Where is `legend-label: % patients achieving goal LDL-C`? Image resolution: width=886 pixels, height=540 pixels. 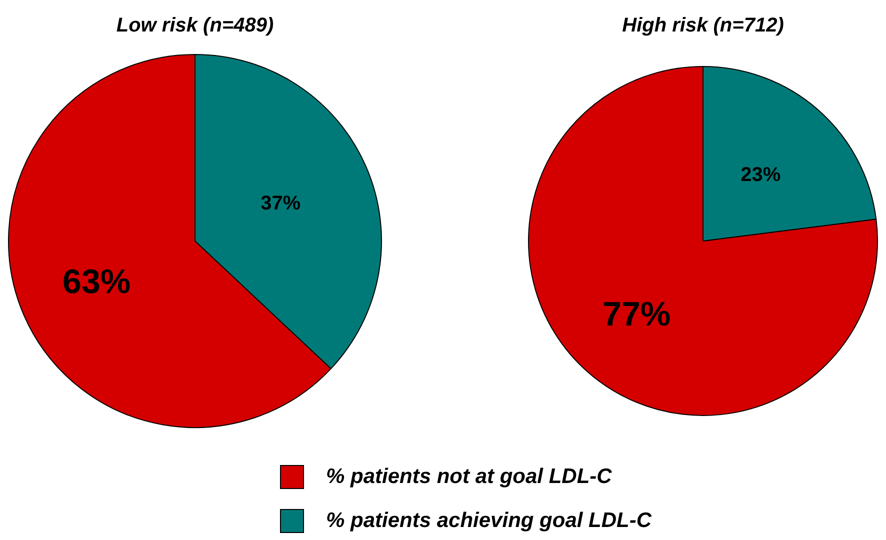 legend-label: % patients achieving goal LDL-C is located at coordinates (489, 521).